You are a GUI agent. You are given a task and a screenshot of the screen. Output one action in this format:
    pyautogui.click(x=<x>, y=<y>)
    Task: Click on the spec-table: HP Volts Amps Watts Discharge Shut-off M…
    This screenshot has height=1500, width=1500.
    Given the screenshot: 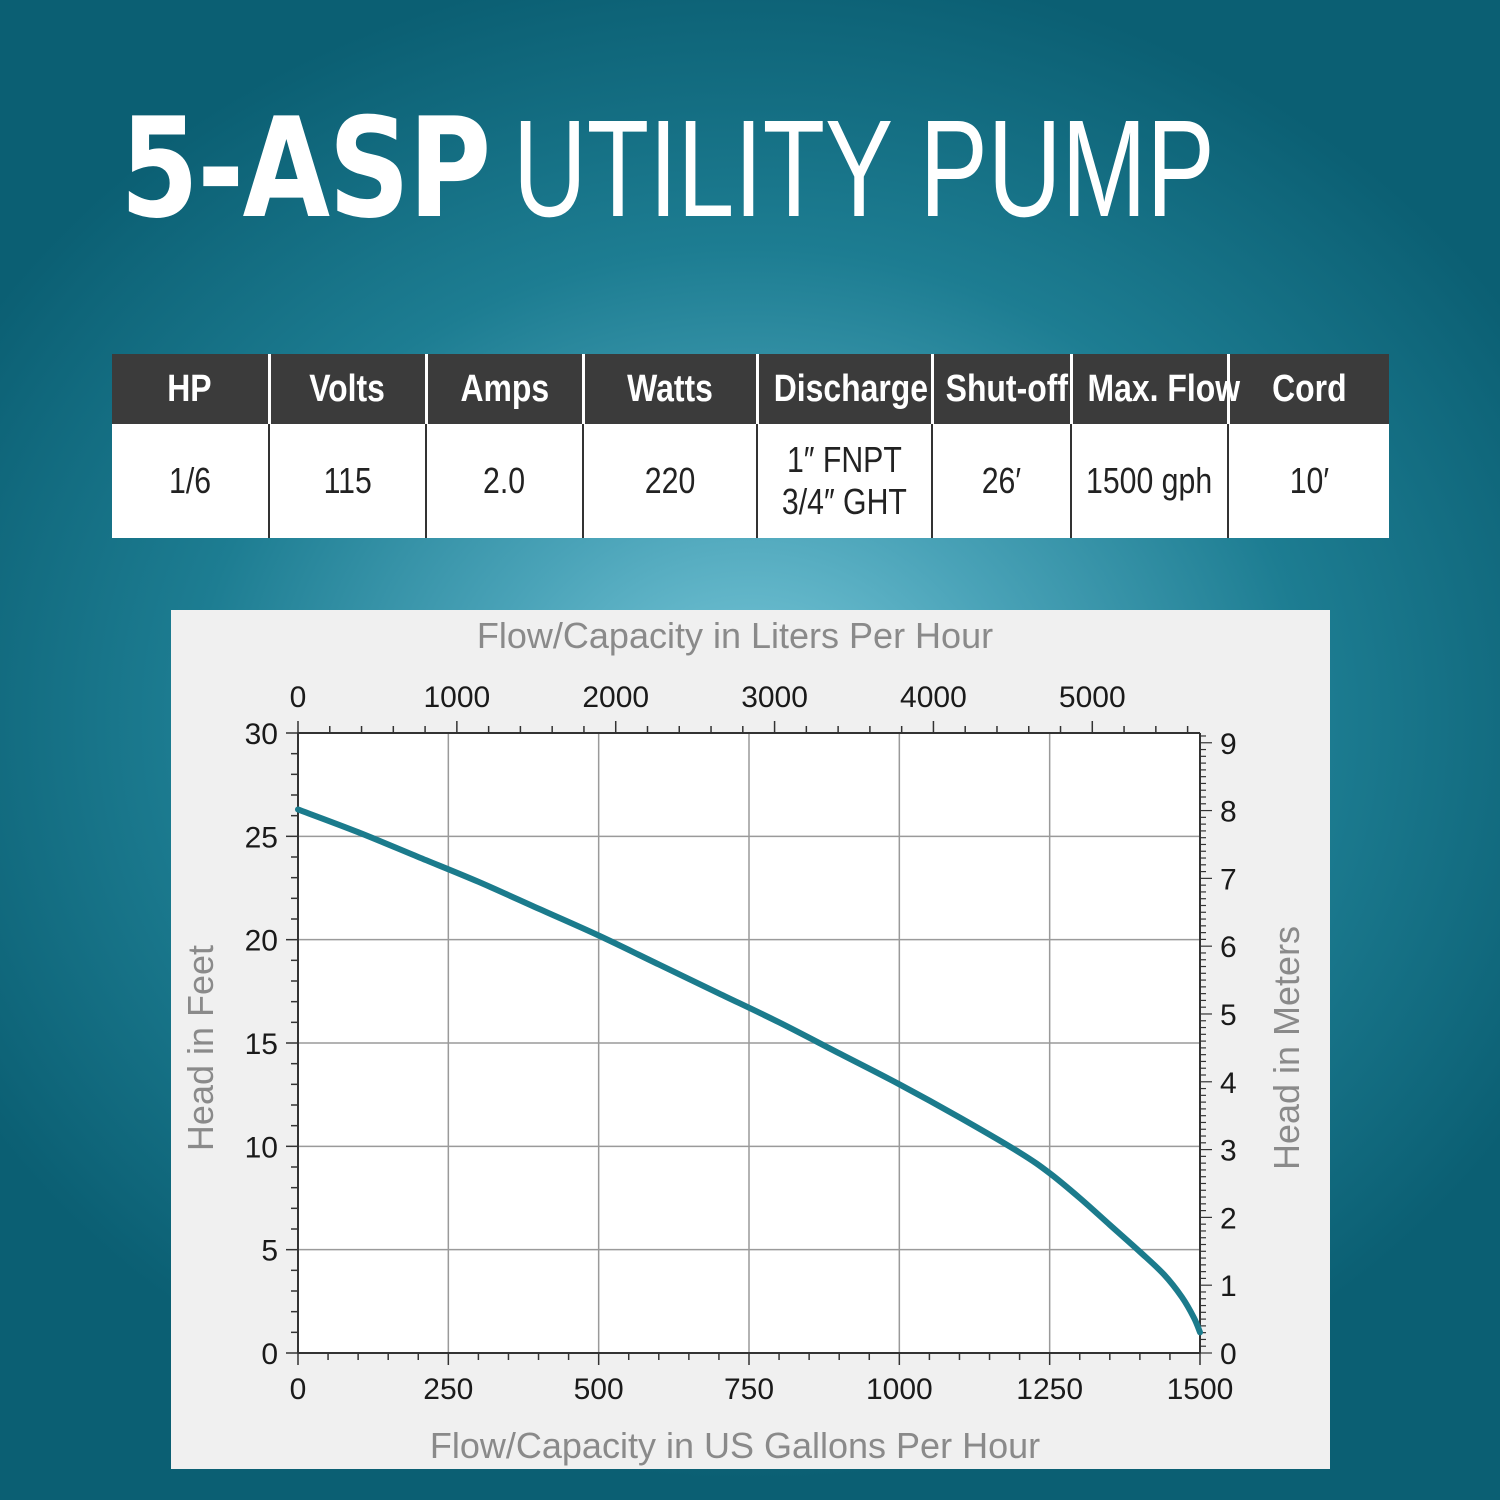 What is the action you would take?
    pyautogui.click(x=750, y=446)
    